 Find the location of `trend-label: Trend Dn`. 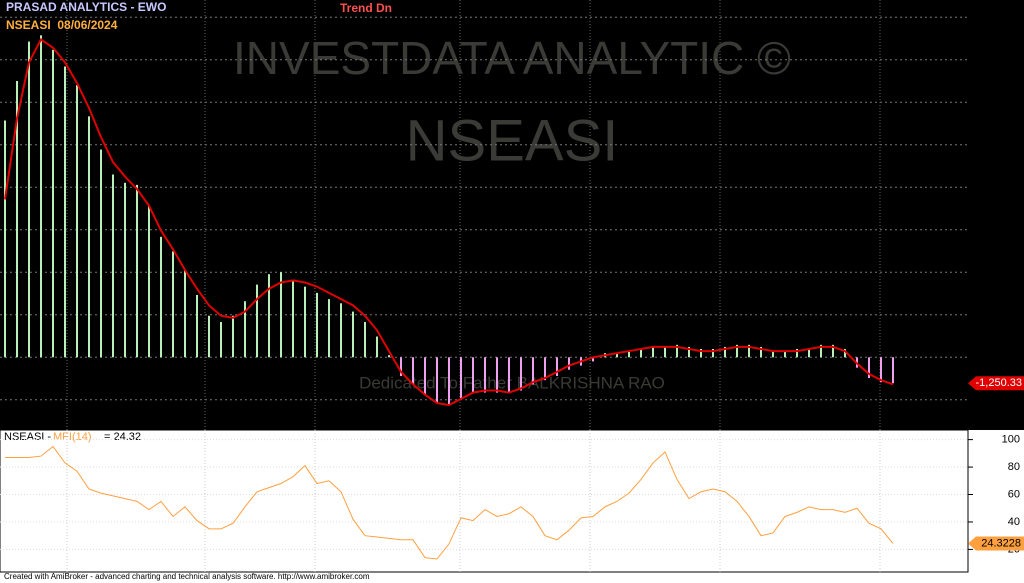

trend-label: Trend Dn is located at coordinates (366, 8).